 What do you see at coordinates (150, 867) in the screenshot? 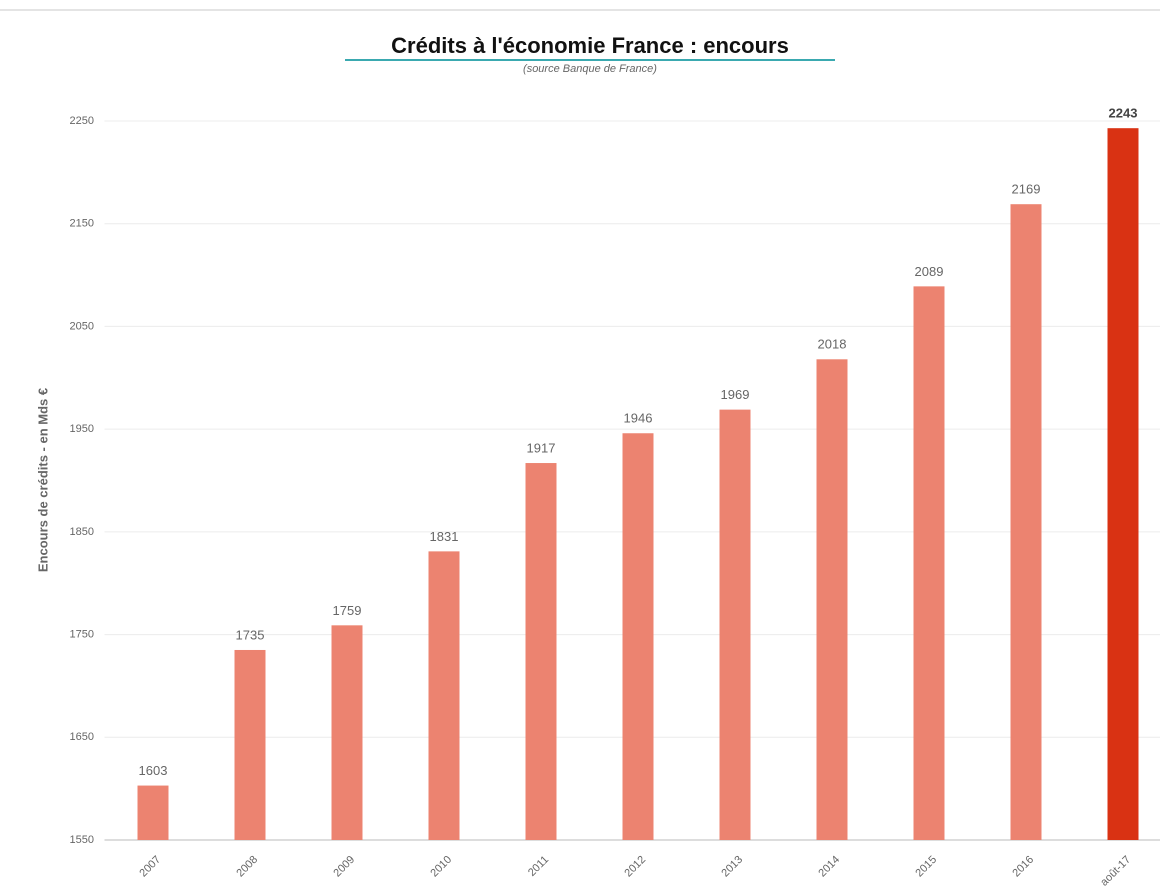
I see `x-tick-label: 2007` at bounding box center [150, 867].